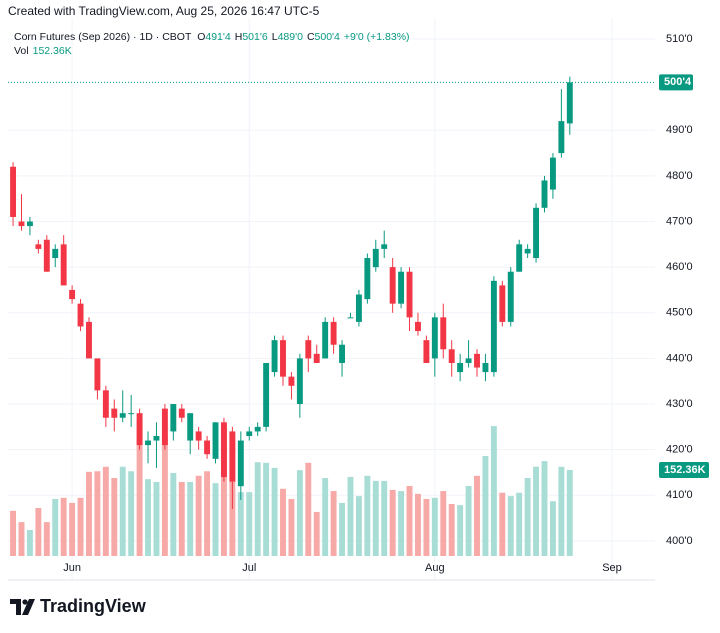  I want to click on x-tick-label: Sep, so click(612, 568).